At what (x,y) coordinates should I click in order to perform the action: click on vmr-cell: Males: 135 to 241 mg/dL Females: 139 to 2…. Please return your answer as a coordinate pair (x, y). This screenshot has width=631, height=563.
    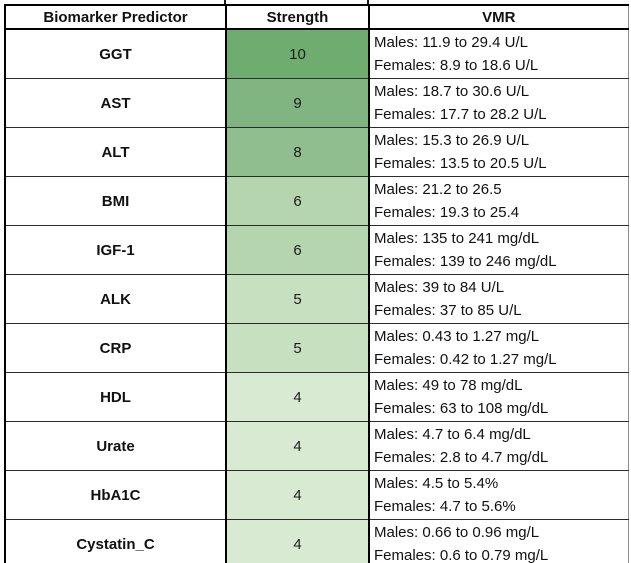
    Looking at the image, I should click on (498, 250).